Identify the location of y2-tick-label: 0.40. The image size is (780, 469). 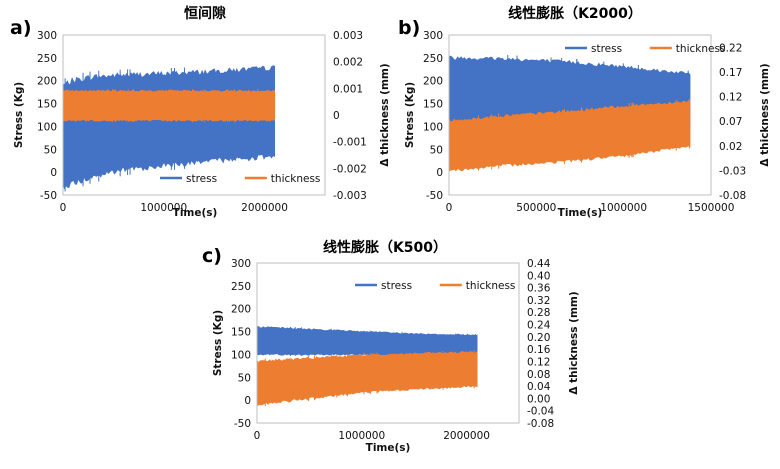
(538, 276).